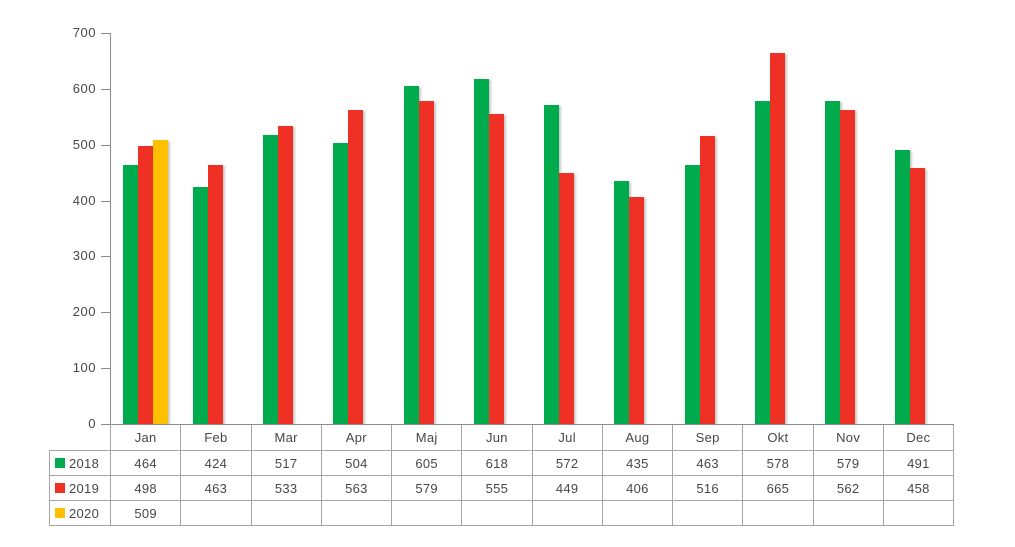 The height and width of the screenshot is (547, 1015). I want to click on legend-swatch-2018, so click(60, 463).